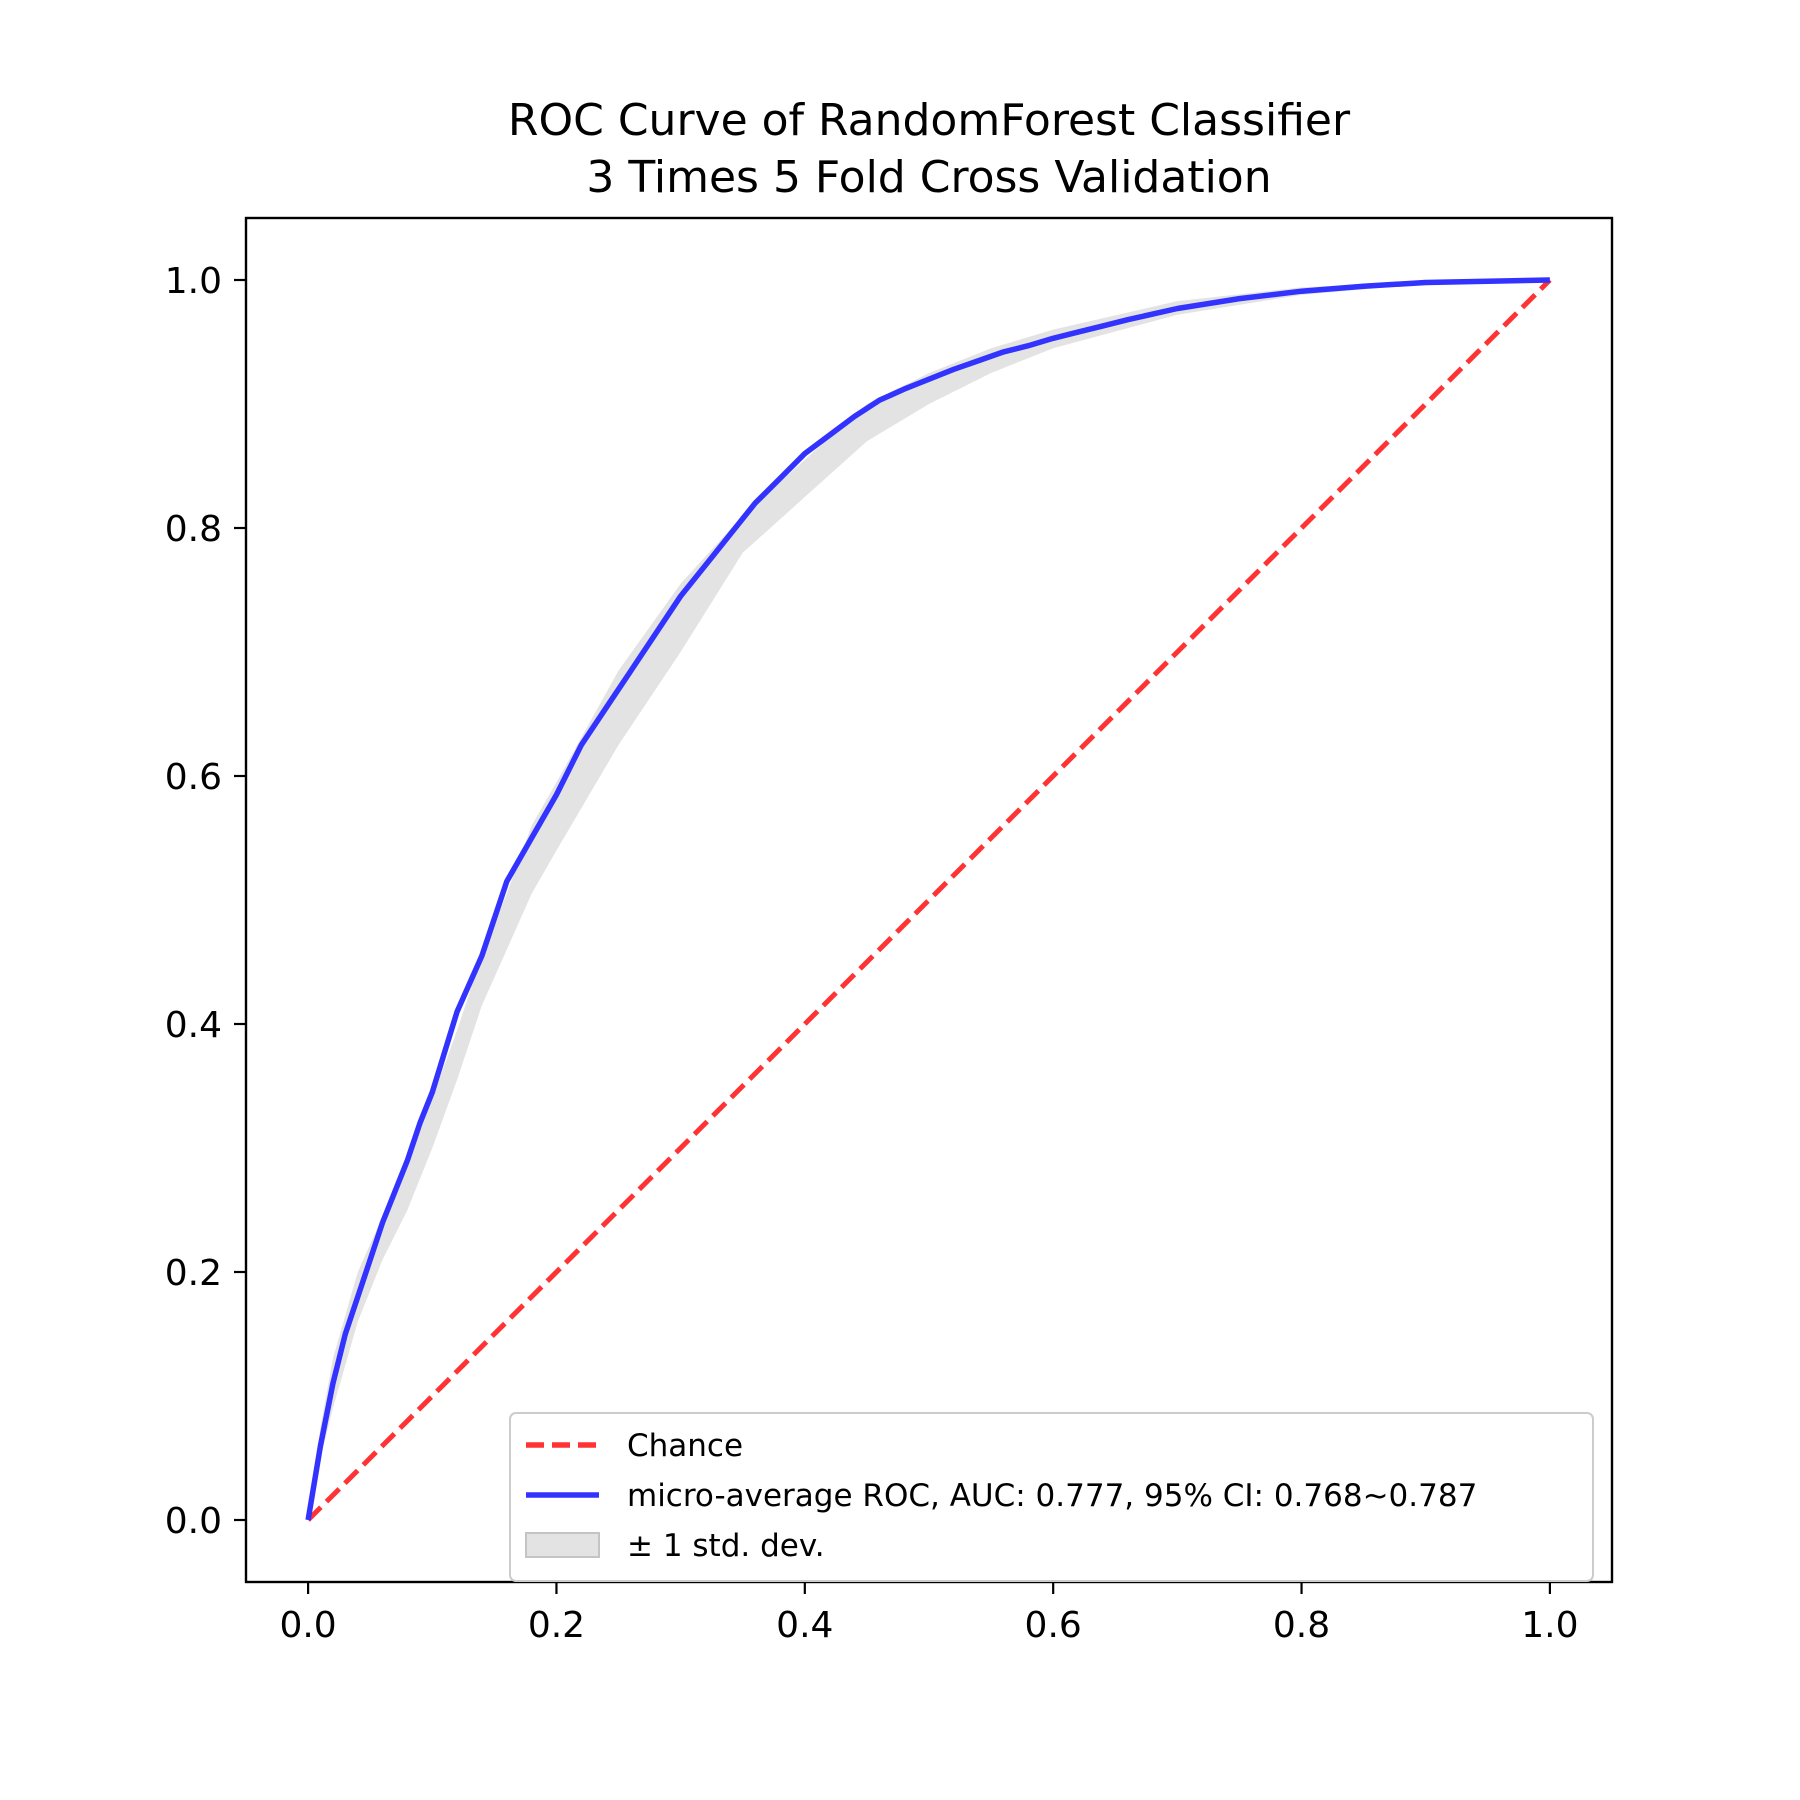  Describe the element at coordinates (193, 777) in the screenshot. I see `y-tick-label: 0.6` at that location.